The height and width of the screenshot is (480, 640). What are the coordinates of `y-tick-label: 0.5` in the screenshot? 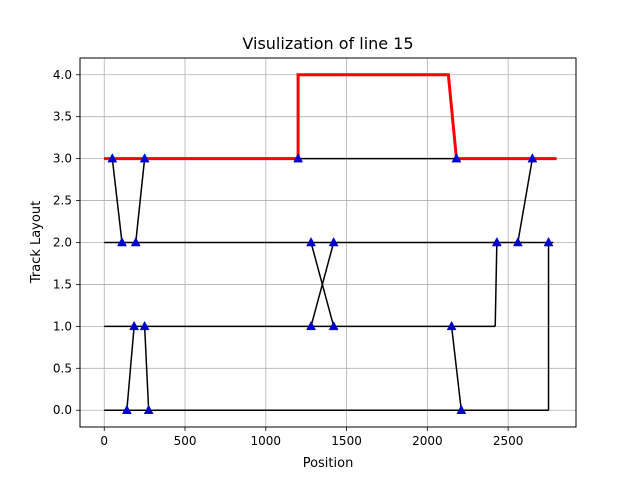 It's located at (62, 368).